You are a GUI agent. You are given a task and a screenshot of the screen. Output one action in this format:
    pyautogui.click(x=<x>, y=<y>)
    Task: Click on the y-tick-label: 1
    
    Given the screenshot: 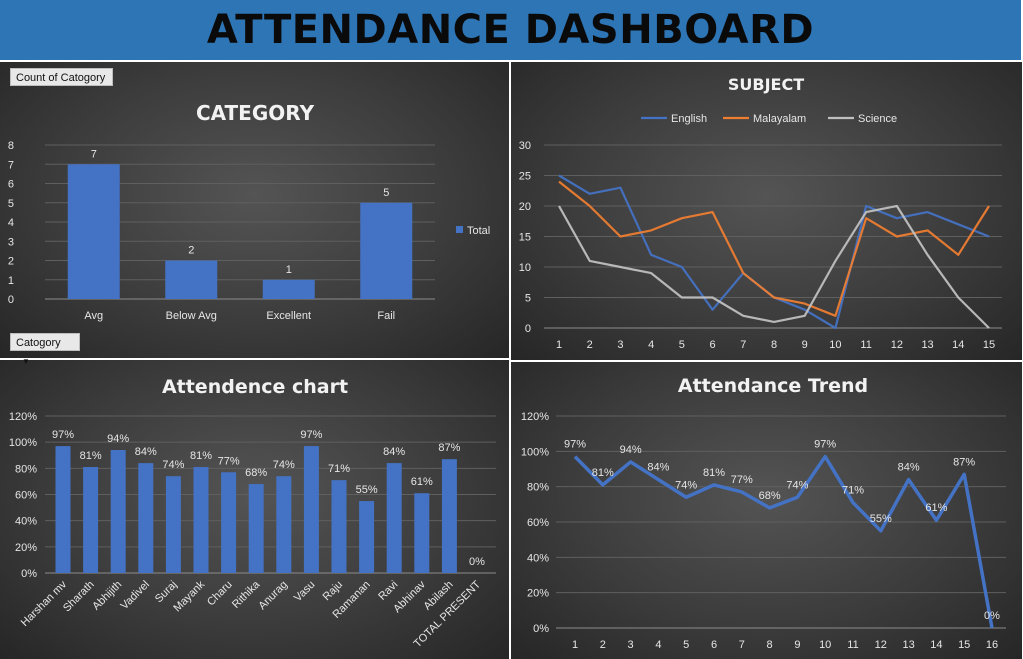 What is the action you would take?
    pyautogui.click(x=11, y=281)
    